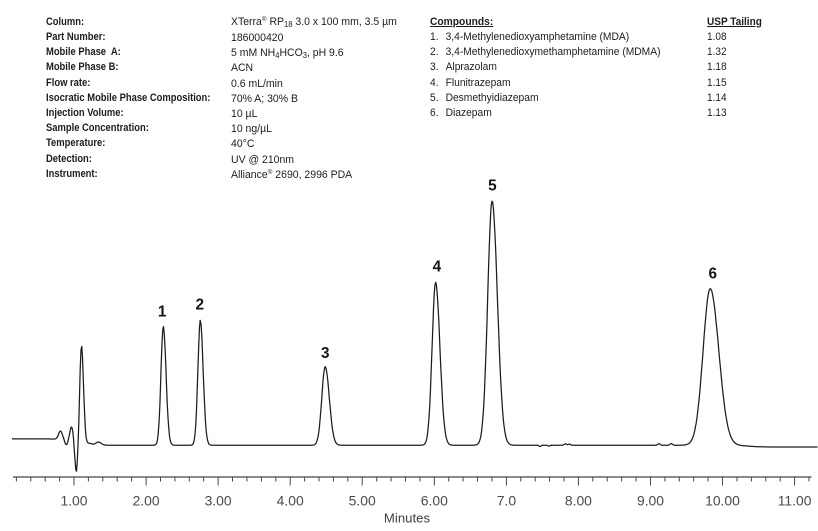 Image resolution: width=818 pixels, height=531 pixels. Describe the element at coordinates (290, 501) in the screenshot. I see `svg-text: 4.00` at that location.